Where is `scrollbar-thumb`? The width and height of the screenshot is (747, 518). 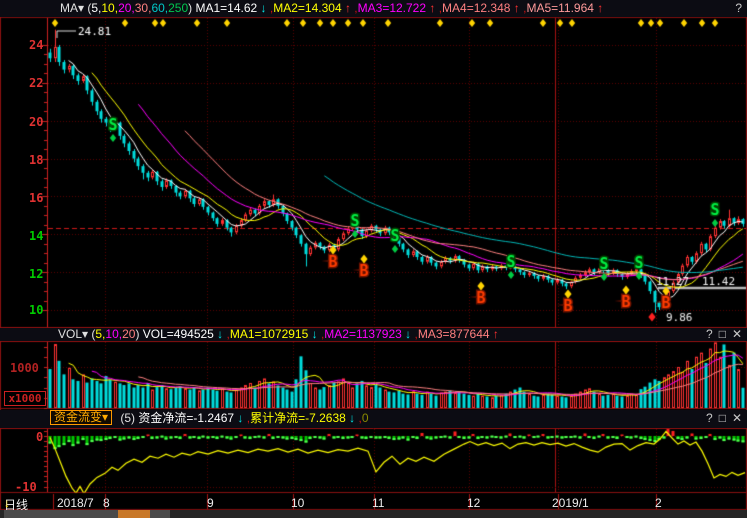 scrollbar-thumb is located at coordinates (87, 514).